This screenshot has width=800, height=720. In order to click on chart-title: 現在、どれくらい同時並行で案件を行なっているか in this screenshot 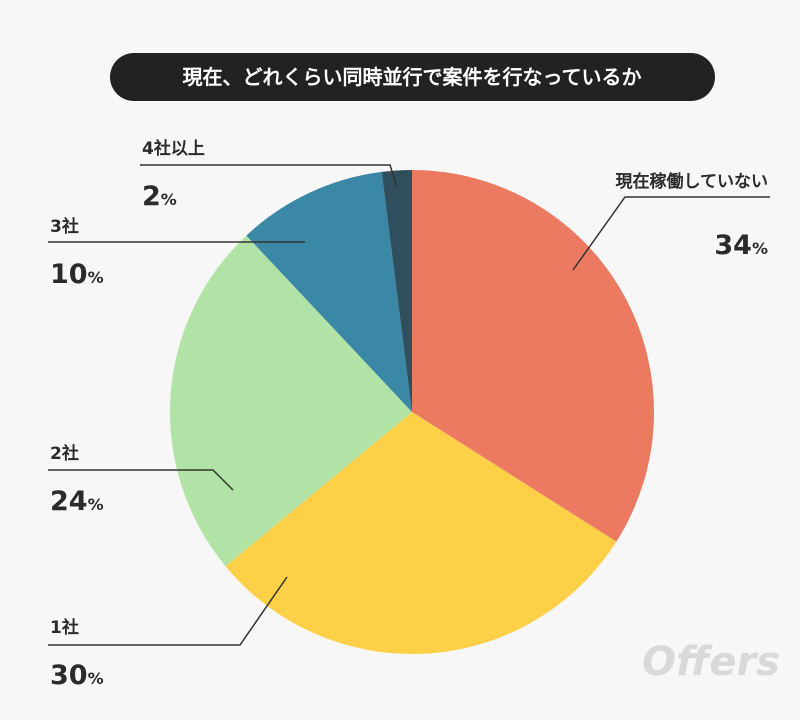, I will do `click(412, 77)`.